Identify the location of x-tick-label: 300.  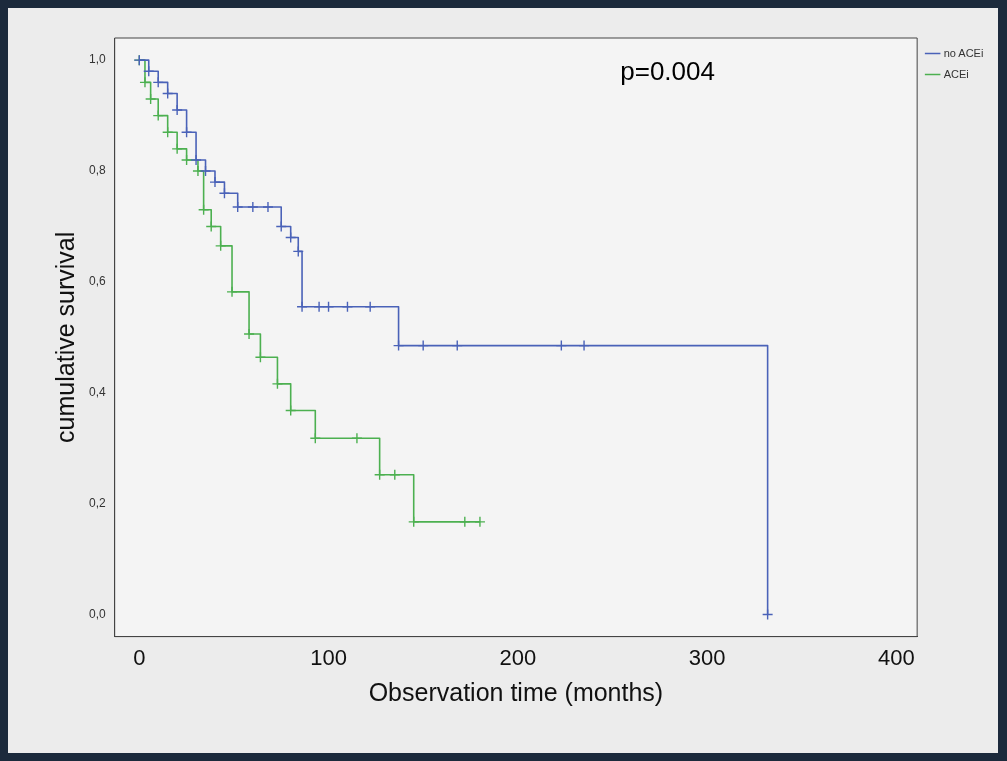
(707, 657).